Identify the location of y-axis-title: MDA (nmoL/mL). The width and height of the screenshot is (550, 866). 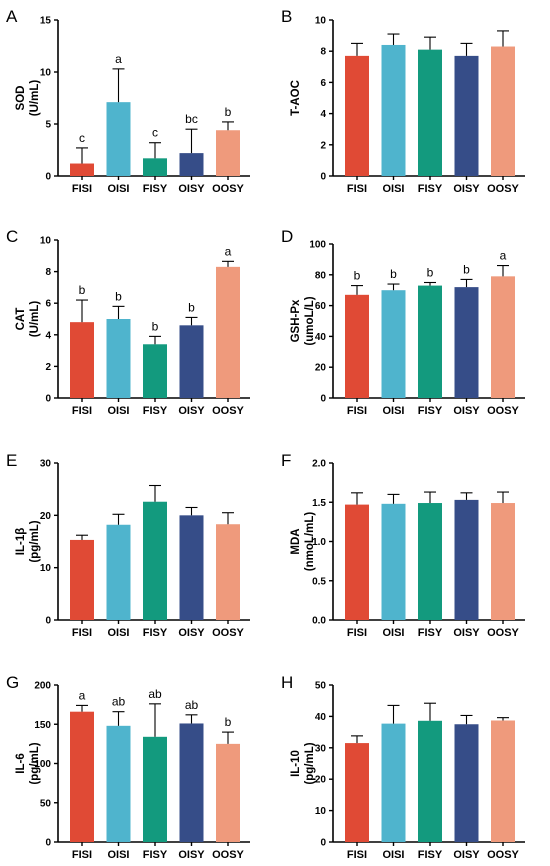
(303, 542).